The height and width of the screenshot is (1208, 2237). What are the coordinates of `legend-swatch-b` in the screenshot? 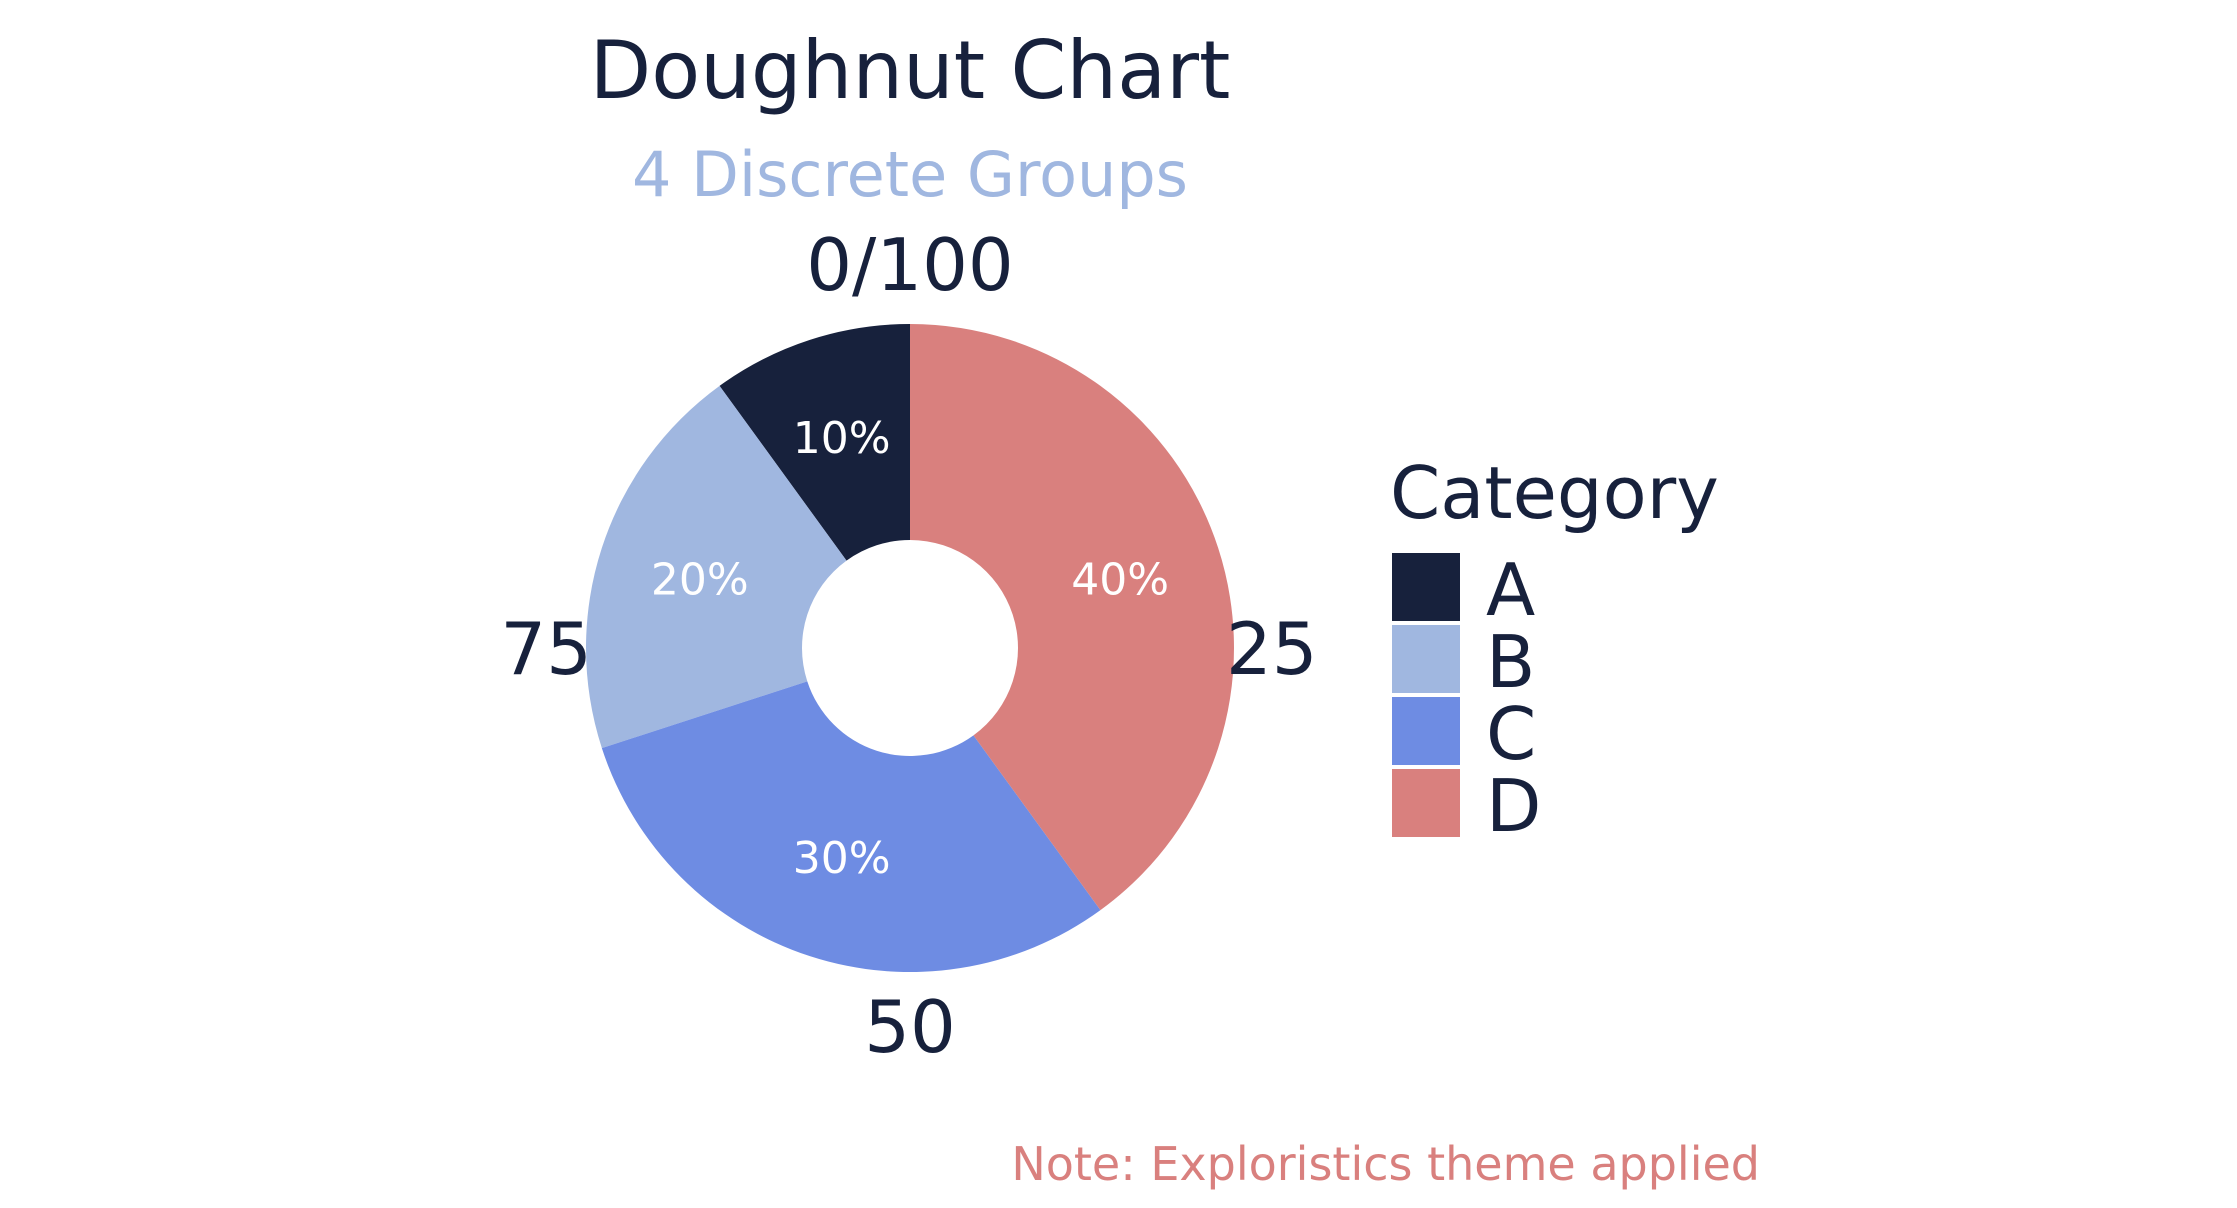 It's located at (1426, 659).